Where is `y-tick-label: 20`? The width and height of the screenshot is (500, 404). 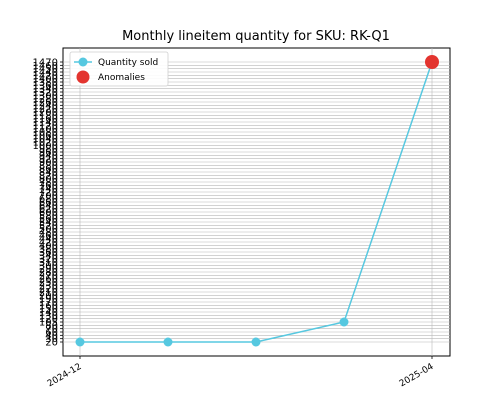 y-tick-label: 20 is located at coordinates (51, 343).